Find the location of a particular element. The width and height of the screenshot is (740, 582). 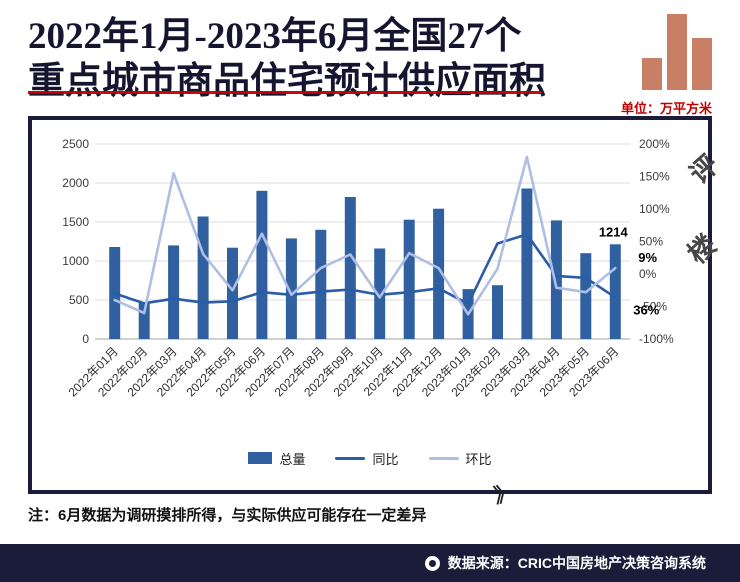

cric-logo-icon is located at coordinates (432, 563).